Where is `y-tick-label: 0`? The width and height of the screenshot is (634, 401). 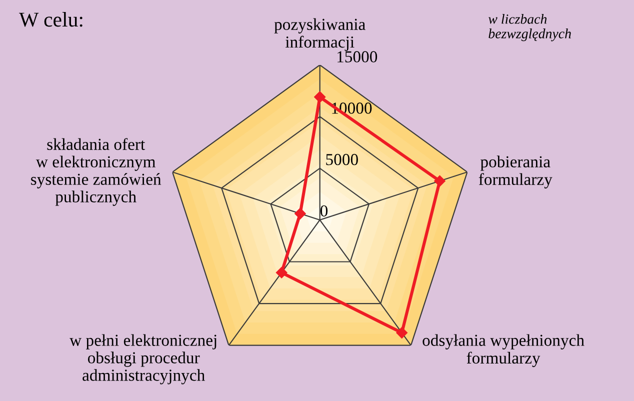 y-tick-label: 0 is located at coordinates (324, 211).